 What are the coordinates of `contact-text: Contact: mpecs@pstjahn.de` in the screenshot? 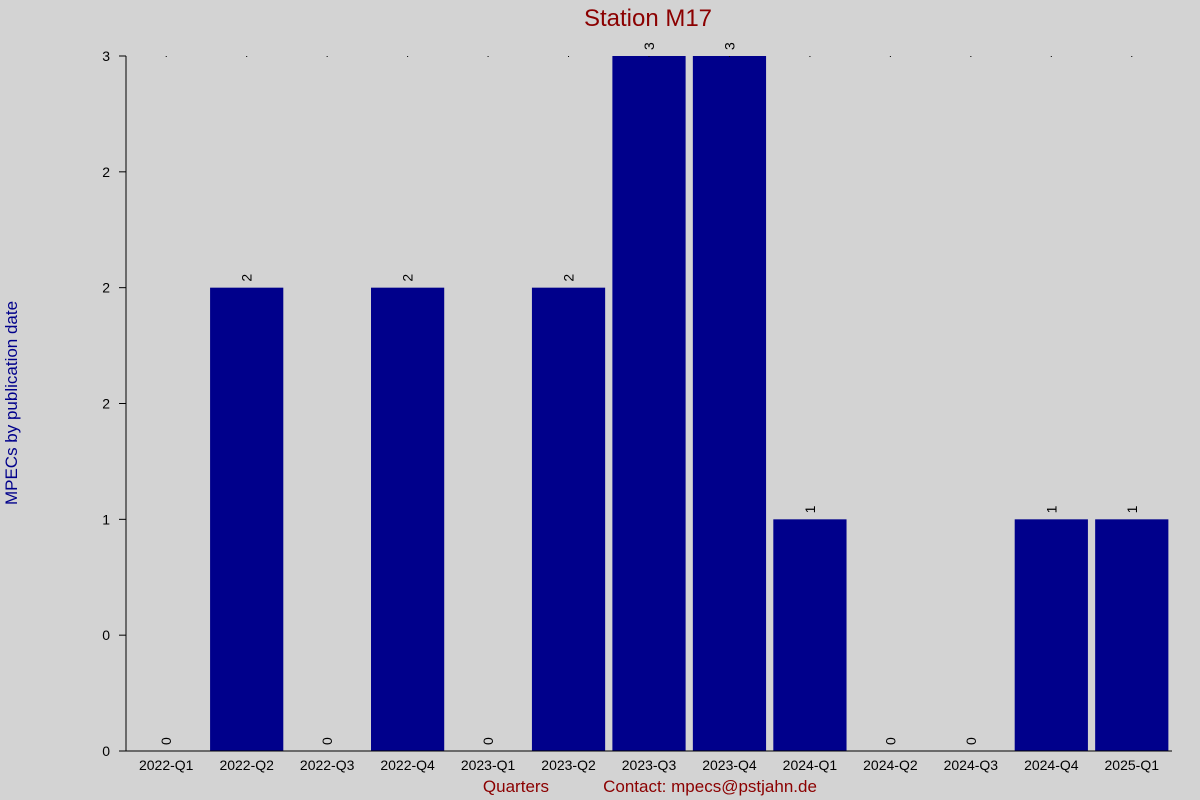 It's located at (710, 786).